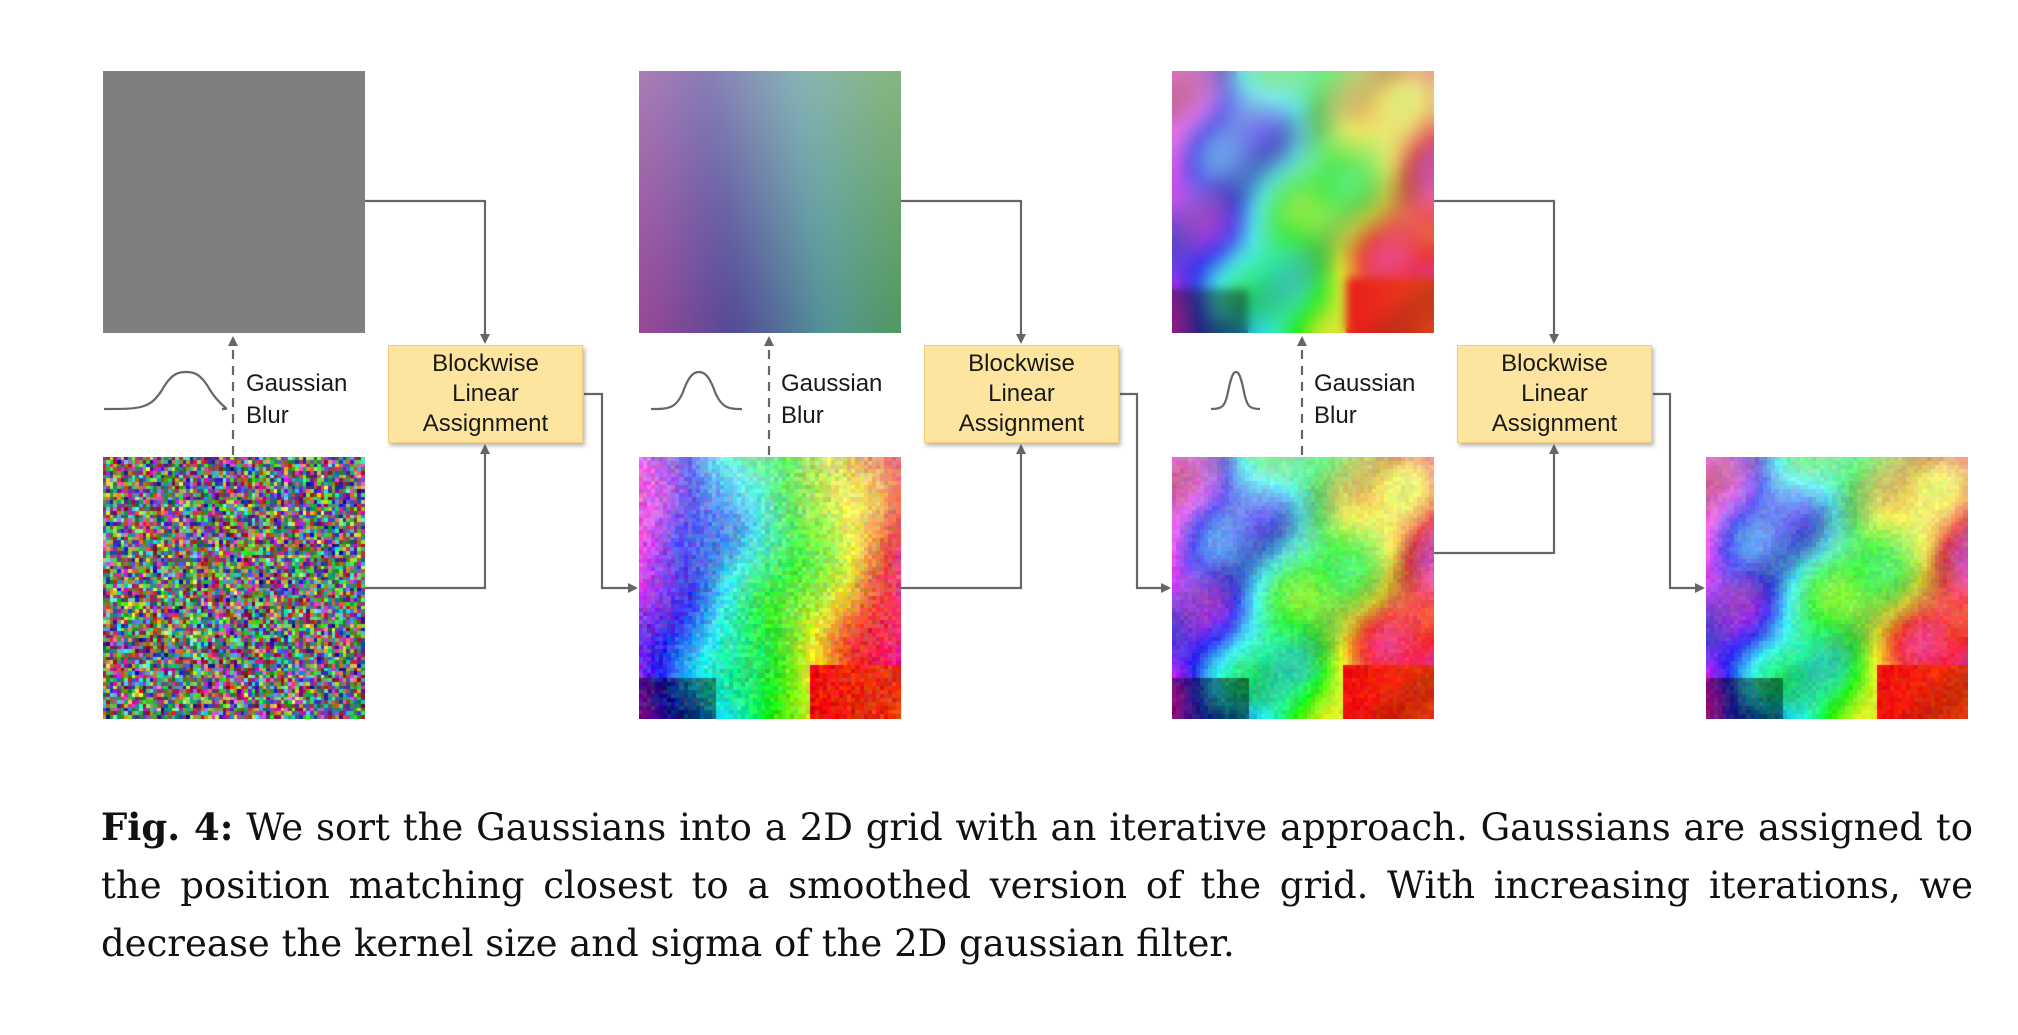 The width and height of the screenshot is (2018, 1035). I want to click on gaussian-blur-label-1: Gaussian Blur, so click(297, 399).